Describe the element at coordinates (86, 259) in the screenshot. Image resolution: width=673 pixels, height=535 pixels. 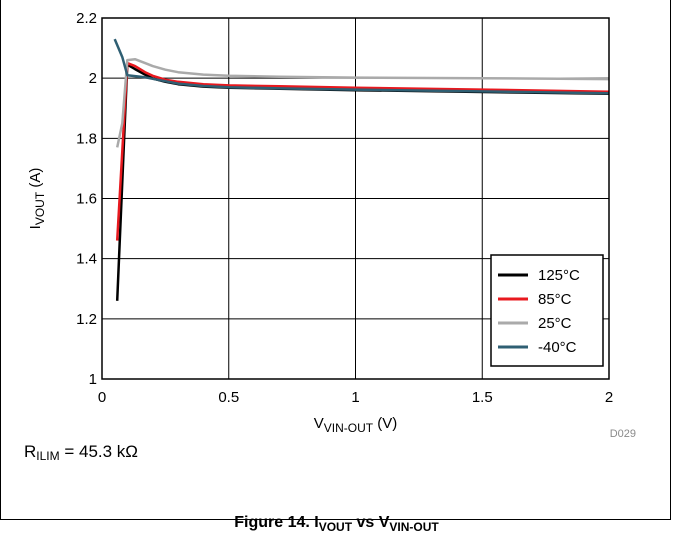
I see `y-tick-label: 1.4` at that location.